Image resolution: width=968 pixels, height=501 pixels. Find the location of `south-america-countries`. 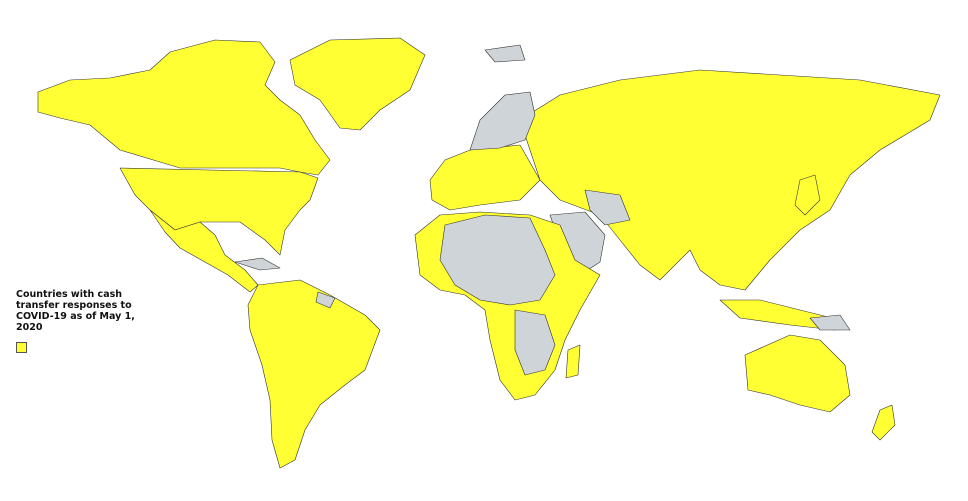

south-america-countries is located at coordinates (314, 374).